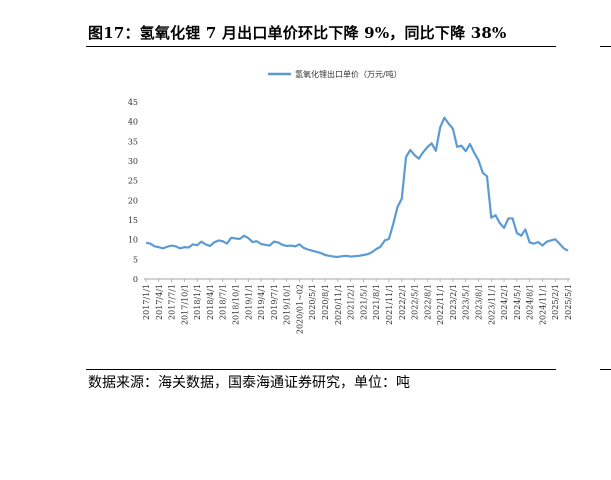 The height and width of the screenshot is (480, 611). What do you see at coordinates (466, 302) in the screenshot?
I see `x-tick-label: 2023/5/1` at bounding box center [466, 302].